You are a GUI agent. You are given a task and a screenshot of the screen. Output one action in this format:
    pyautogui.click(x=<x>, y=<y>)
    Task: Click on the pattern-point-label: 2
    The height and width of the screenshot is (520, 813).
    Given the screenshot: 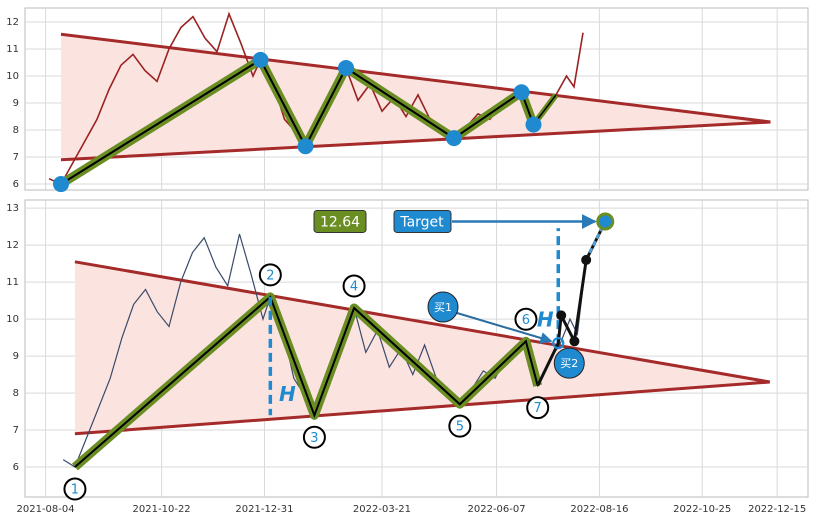 What is the action you would take?
    pyautogui.click(x=270, y=275)
    